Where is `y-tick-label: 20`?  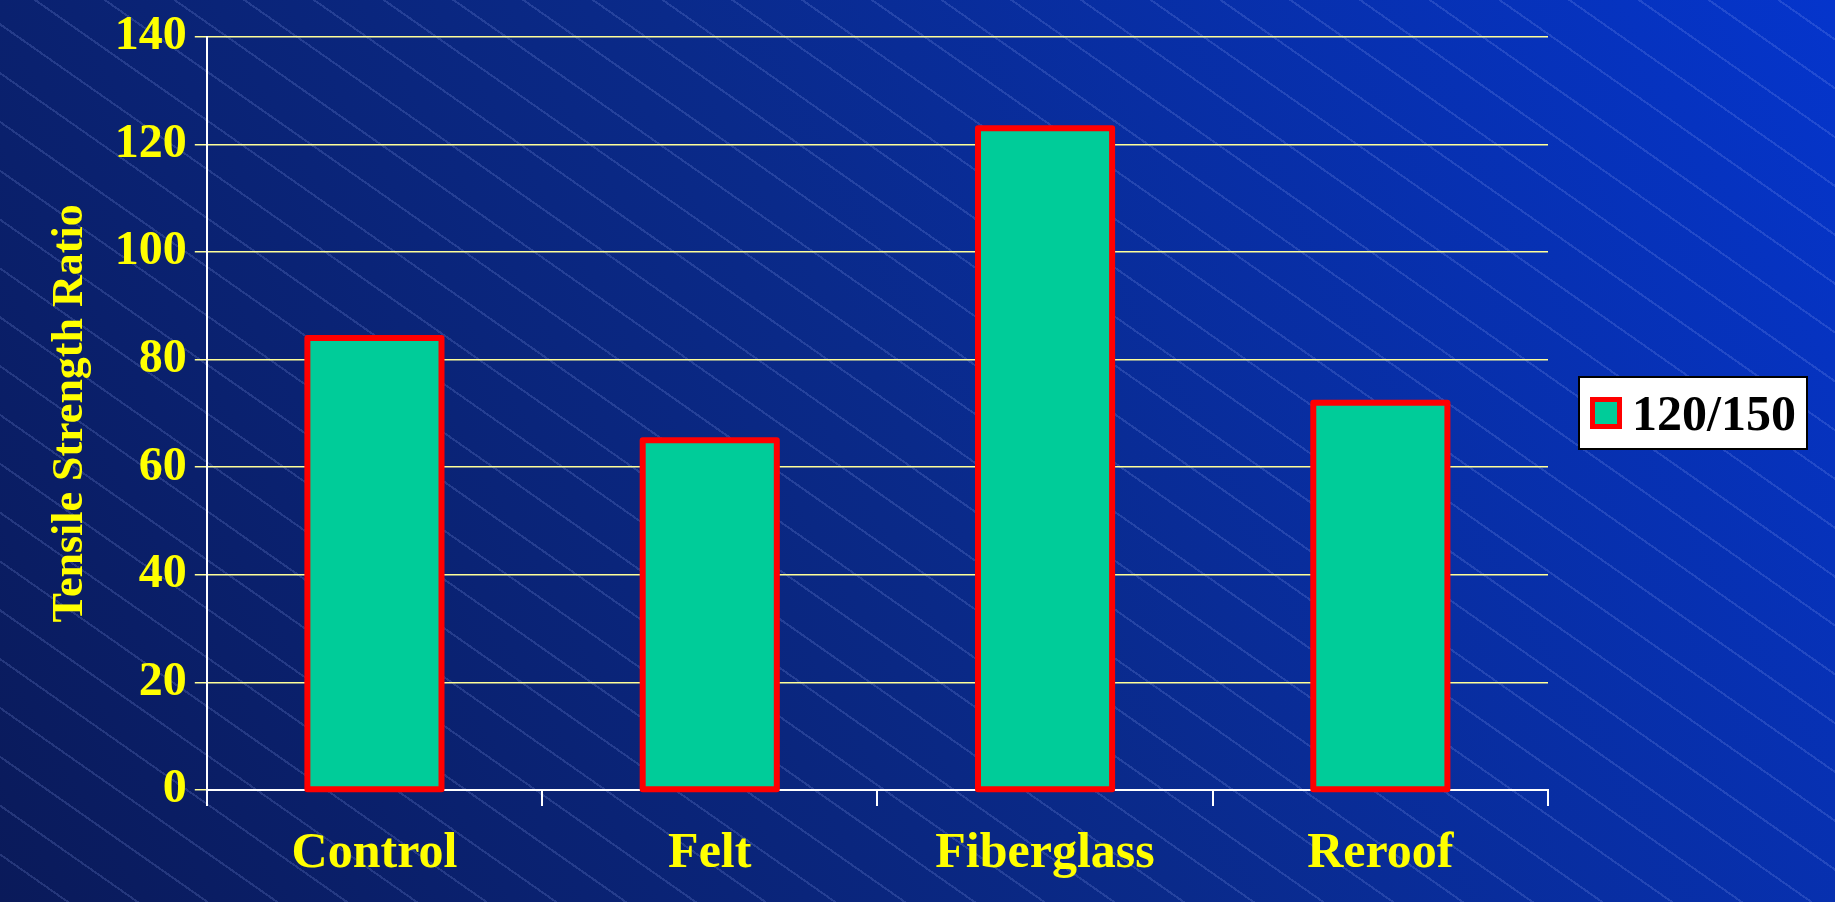 y-tick-label: 20 is located at coordinates (162, 678).